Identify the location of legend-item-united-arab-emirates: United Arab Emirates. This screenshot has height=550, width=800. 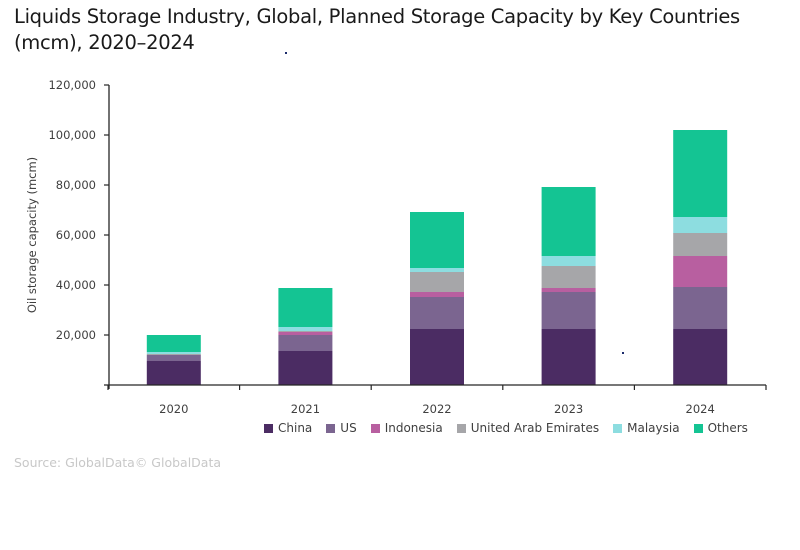
(528, 428).